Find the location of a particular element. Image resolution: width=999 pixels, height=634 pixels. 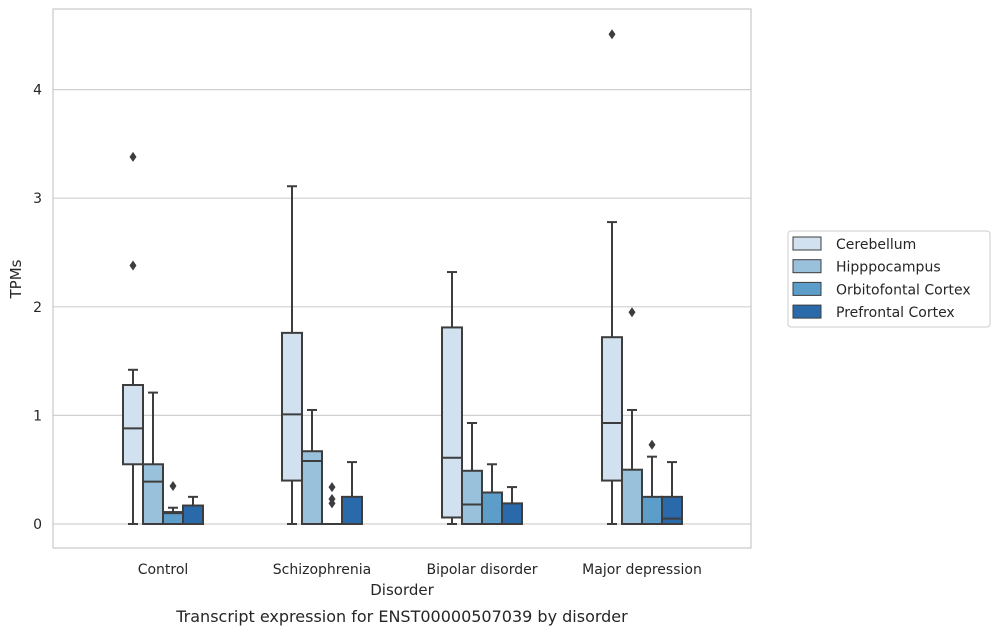

y-tick-label: 0 is located at coordinates (37, 525).